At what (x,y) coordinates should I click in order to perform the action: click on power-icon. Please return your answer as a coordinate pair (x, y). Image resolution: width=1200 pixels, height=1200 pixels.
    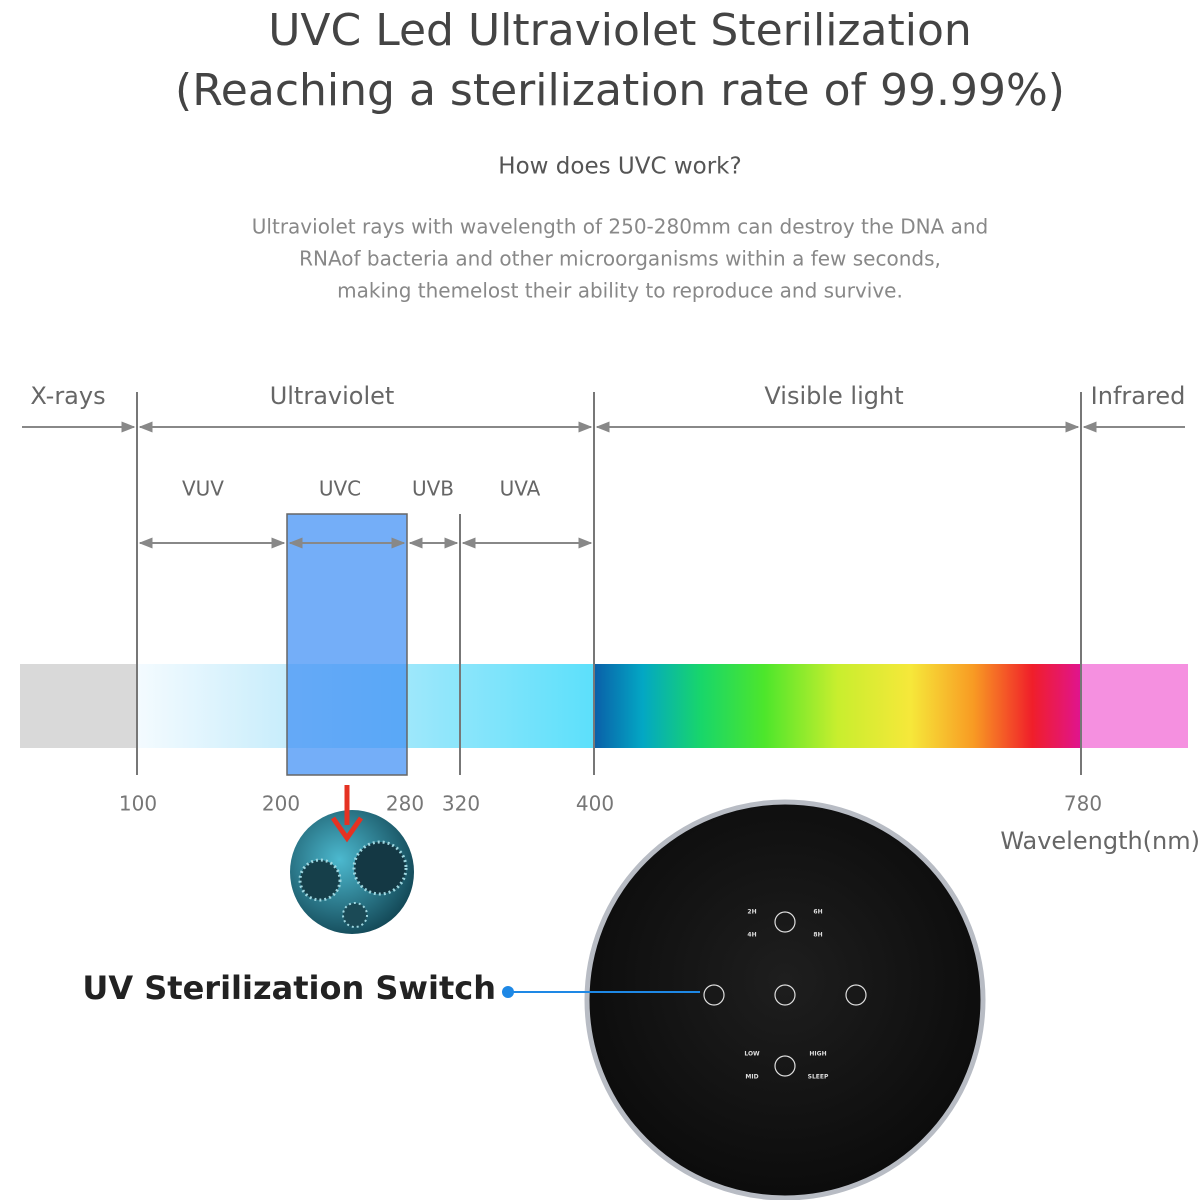
    Looking at the image, I should click on (785, 995).